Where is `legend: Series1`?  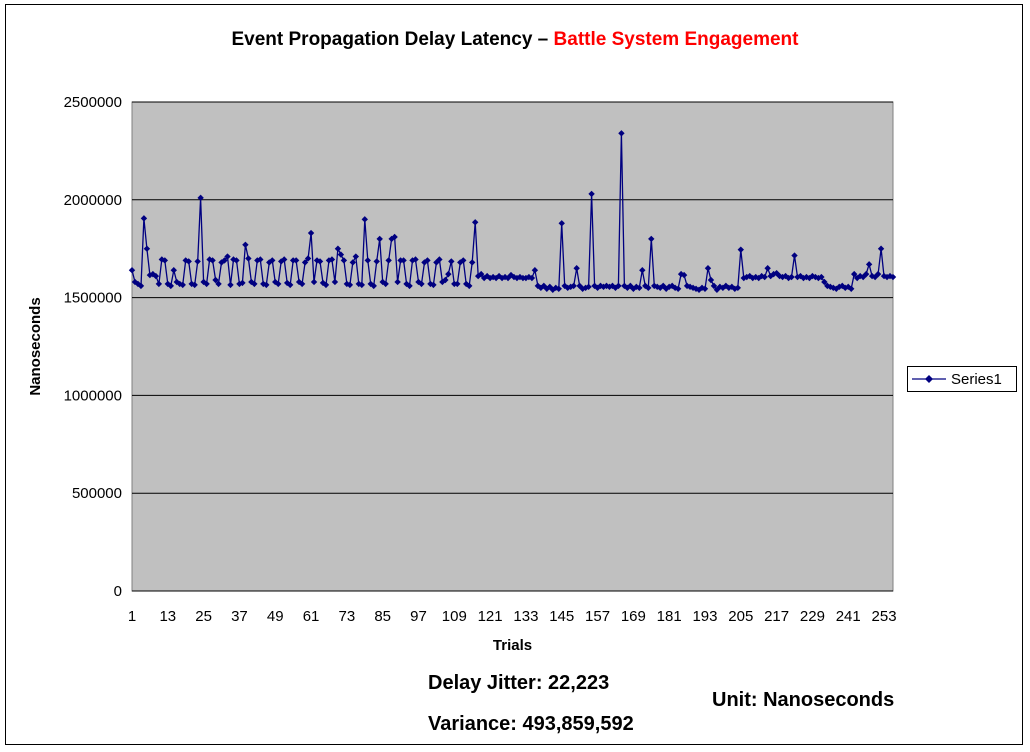 legend: Series1 is located at coordinates (962, 379).